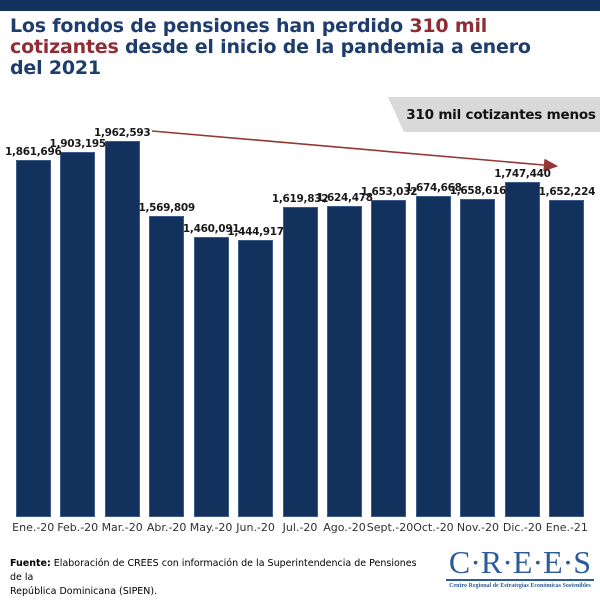  What do you see at coordinates (520, 562) in the screenshot?
I see `crees-wordmark: C·R·E·E·S` at bounding box center [520, 562].